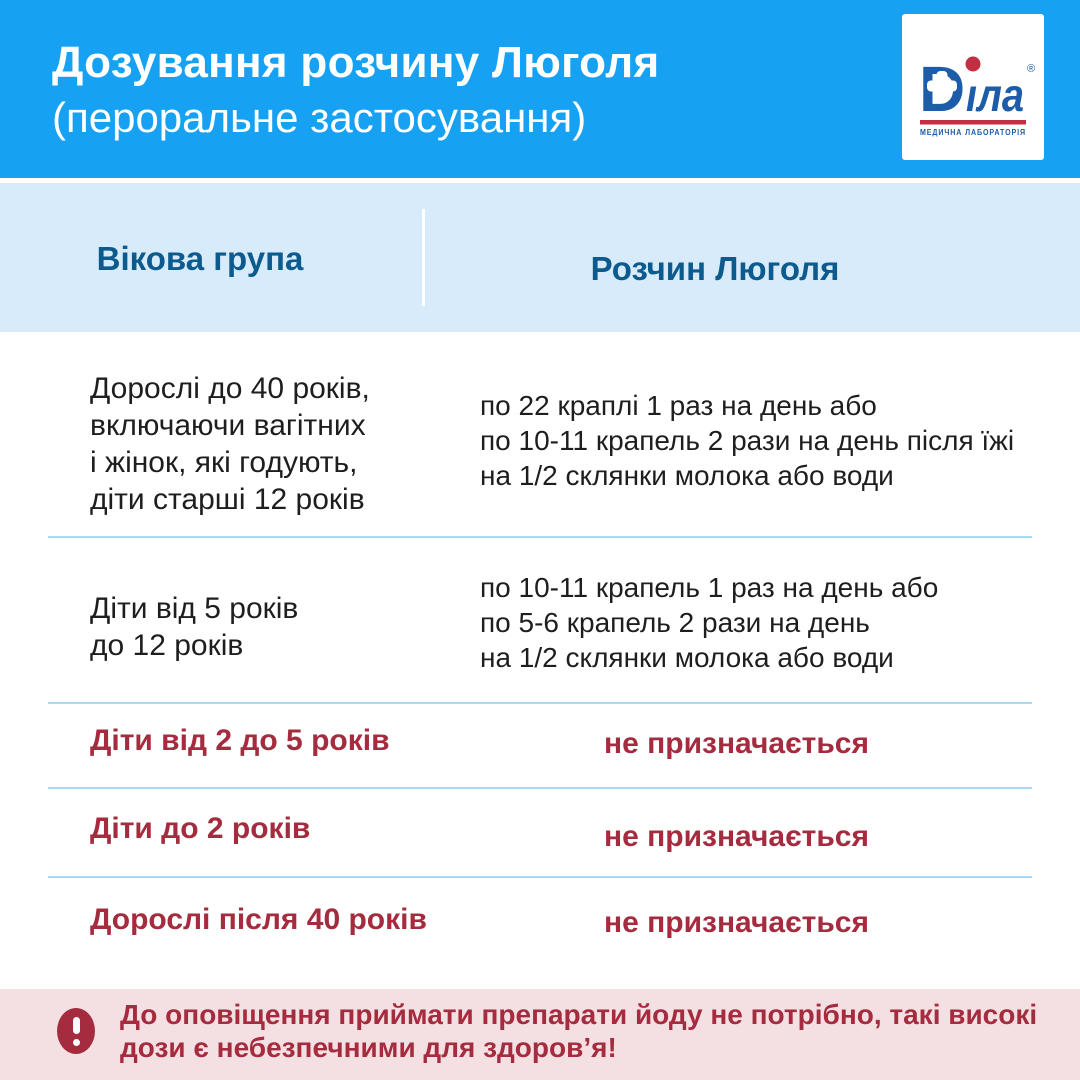 The image size is (1080, 1080). What do you see at coordinates (1031, 69) in the screenshot?
I see `registered-mark: ®` at bounding box center [1031, 69].